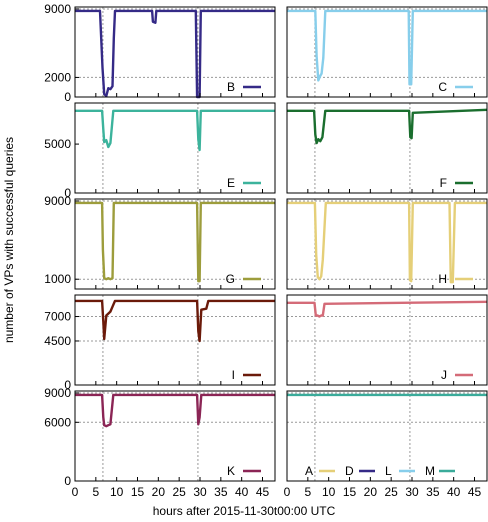 The width and height of the screenshot is (488, 522). Describe the element at coordinates (175, 321) in the screenshot. I see `series-line-I` at that location.